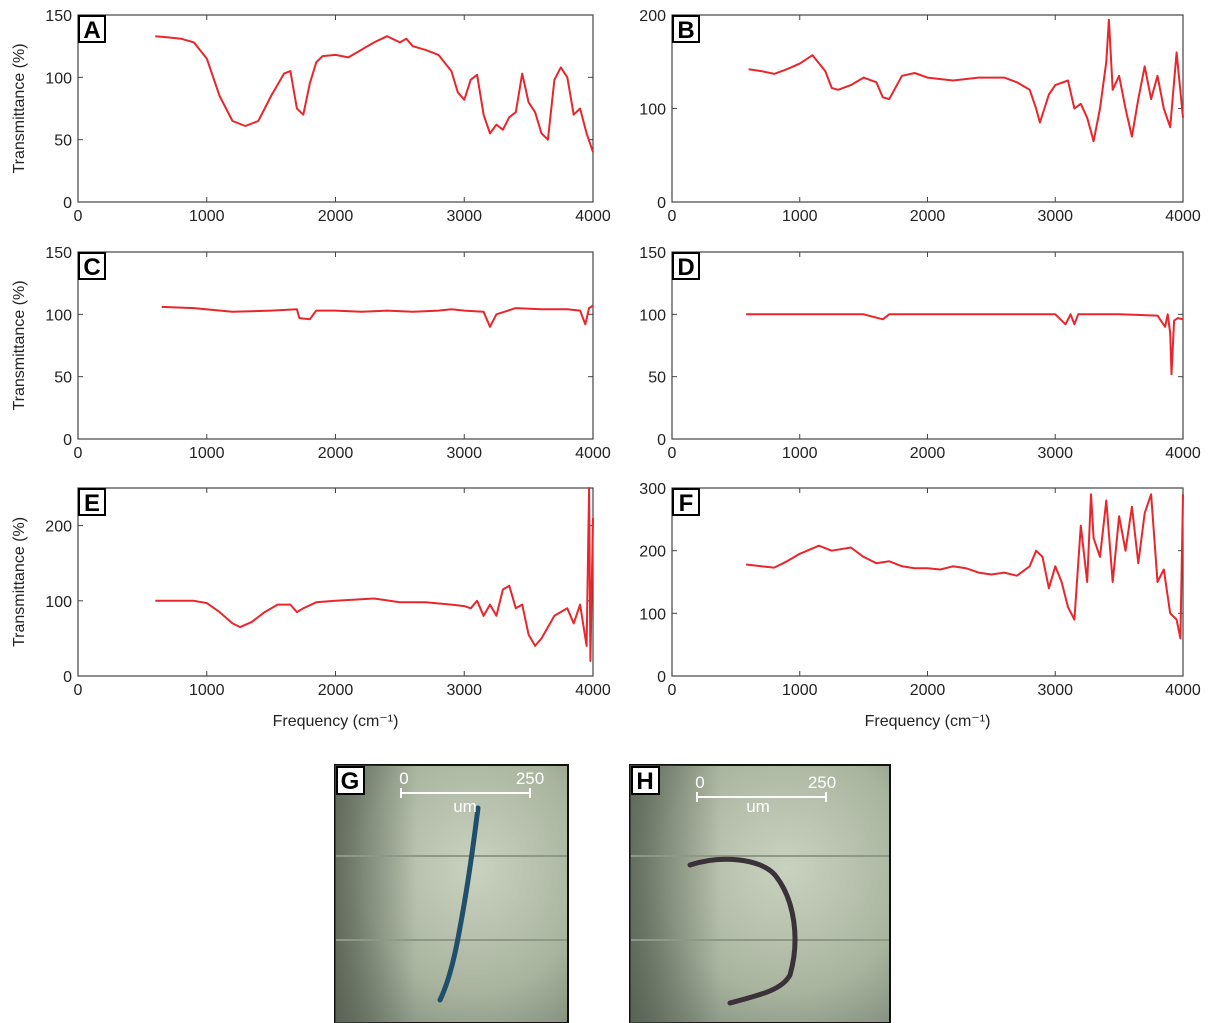 The height and width of the screenshot is (1023, 1212). I want to click on panel-label: D, so click(685, 267).